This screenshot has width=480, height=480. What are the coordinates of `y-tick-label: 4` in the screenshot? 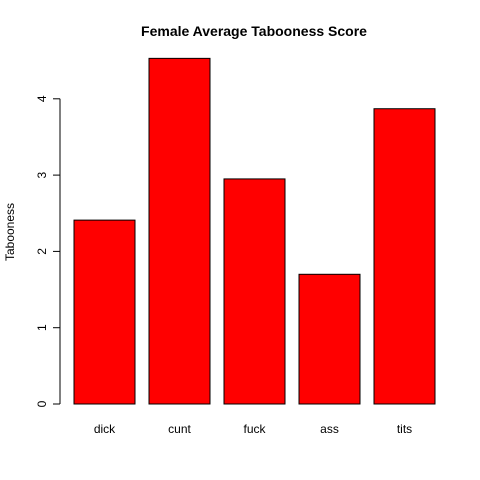 It's located at (42, 98).